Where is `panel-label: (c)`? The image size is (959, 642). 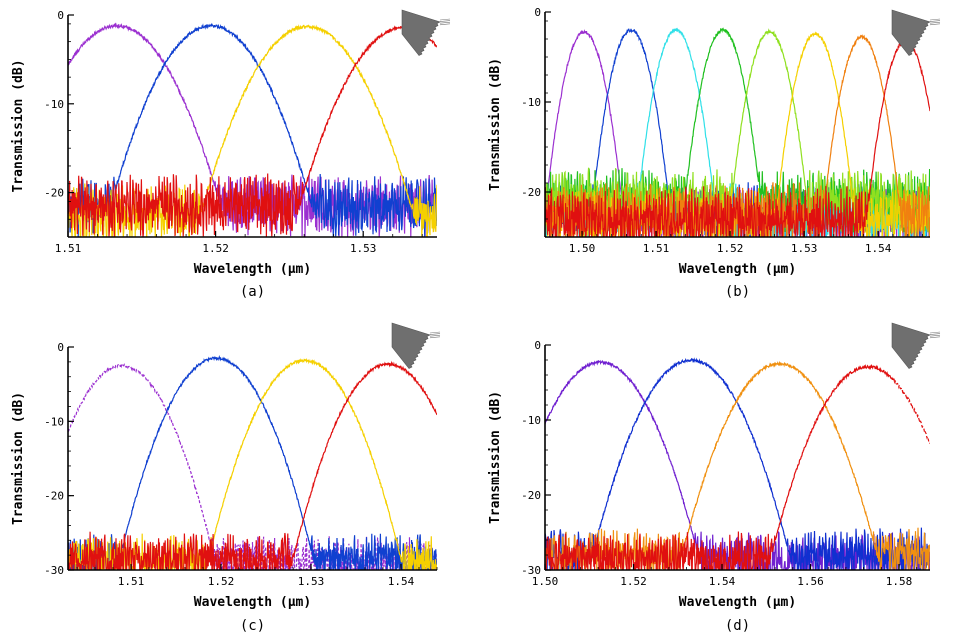 panel-label: (c) is located at coordinates (252, 626).